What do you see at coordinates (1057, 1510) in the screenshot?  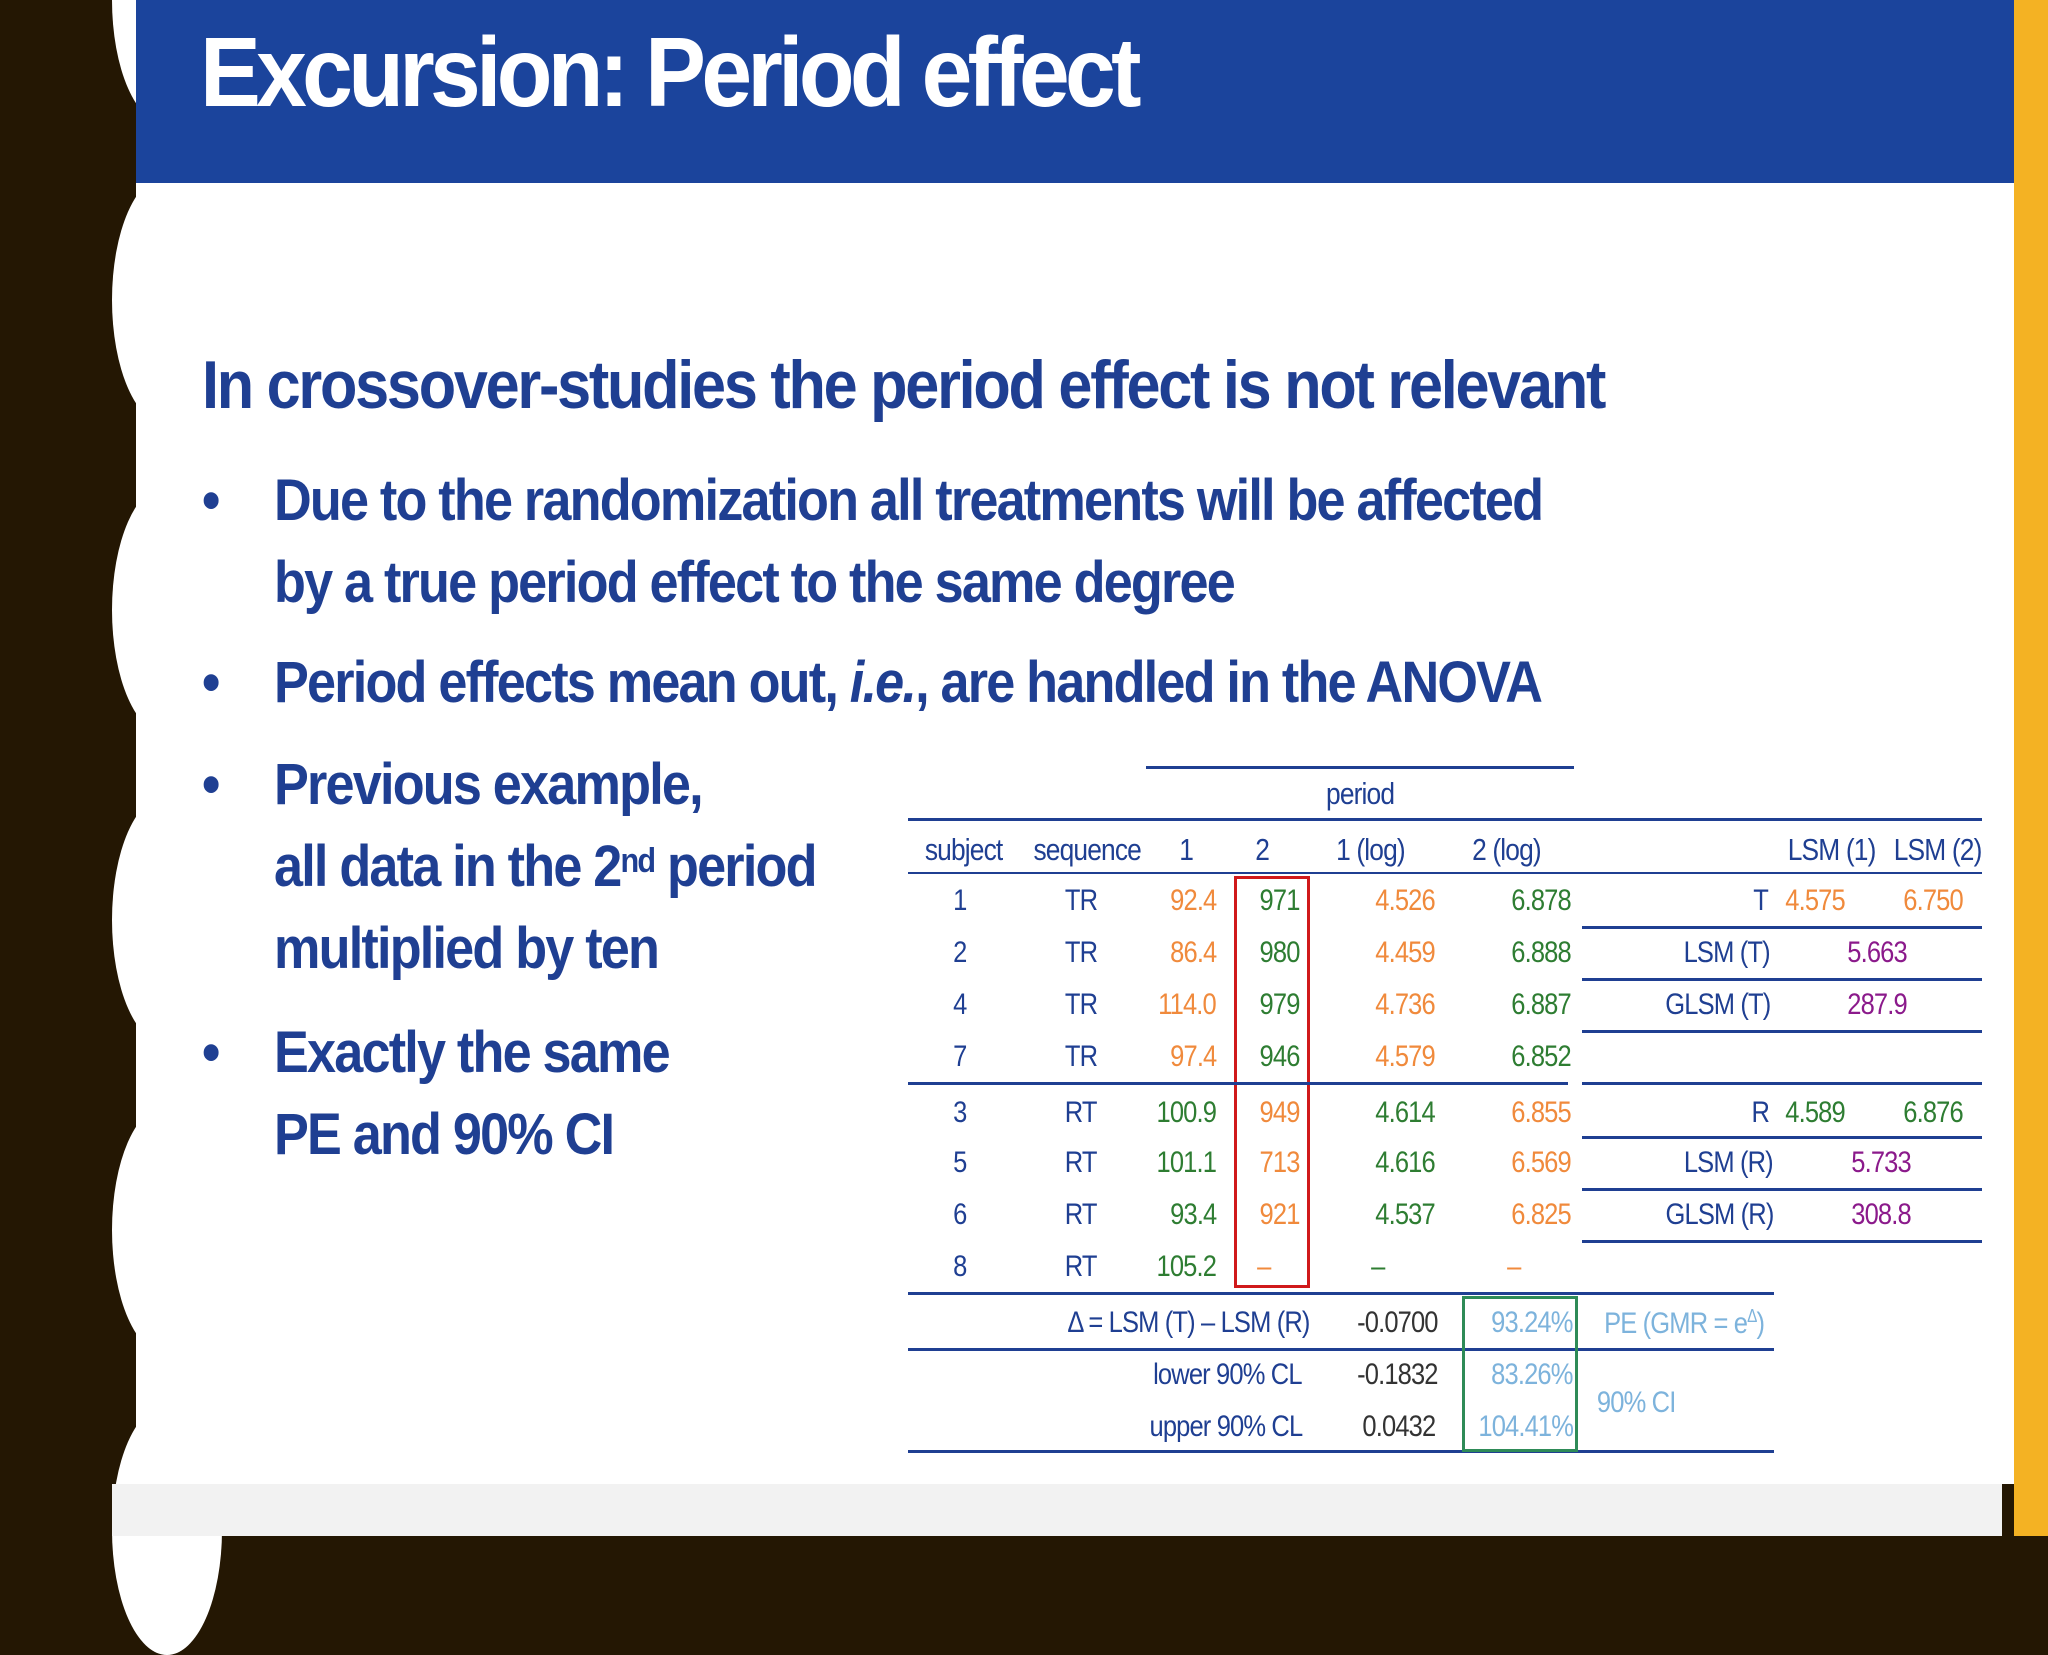 I see `bottom-band` at bounding box center [1057, 1510].